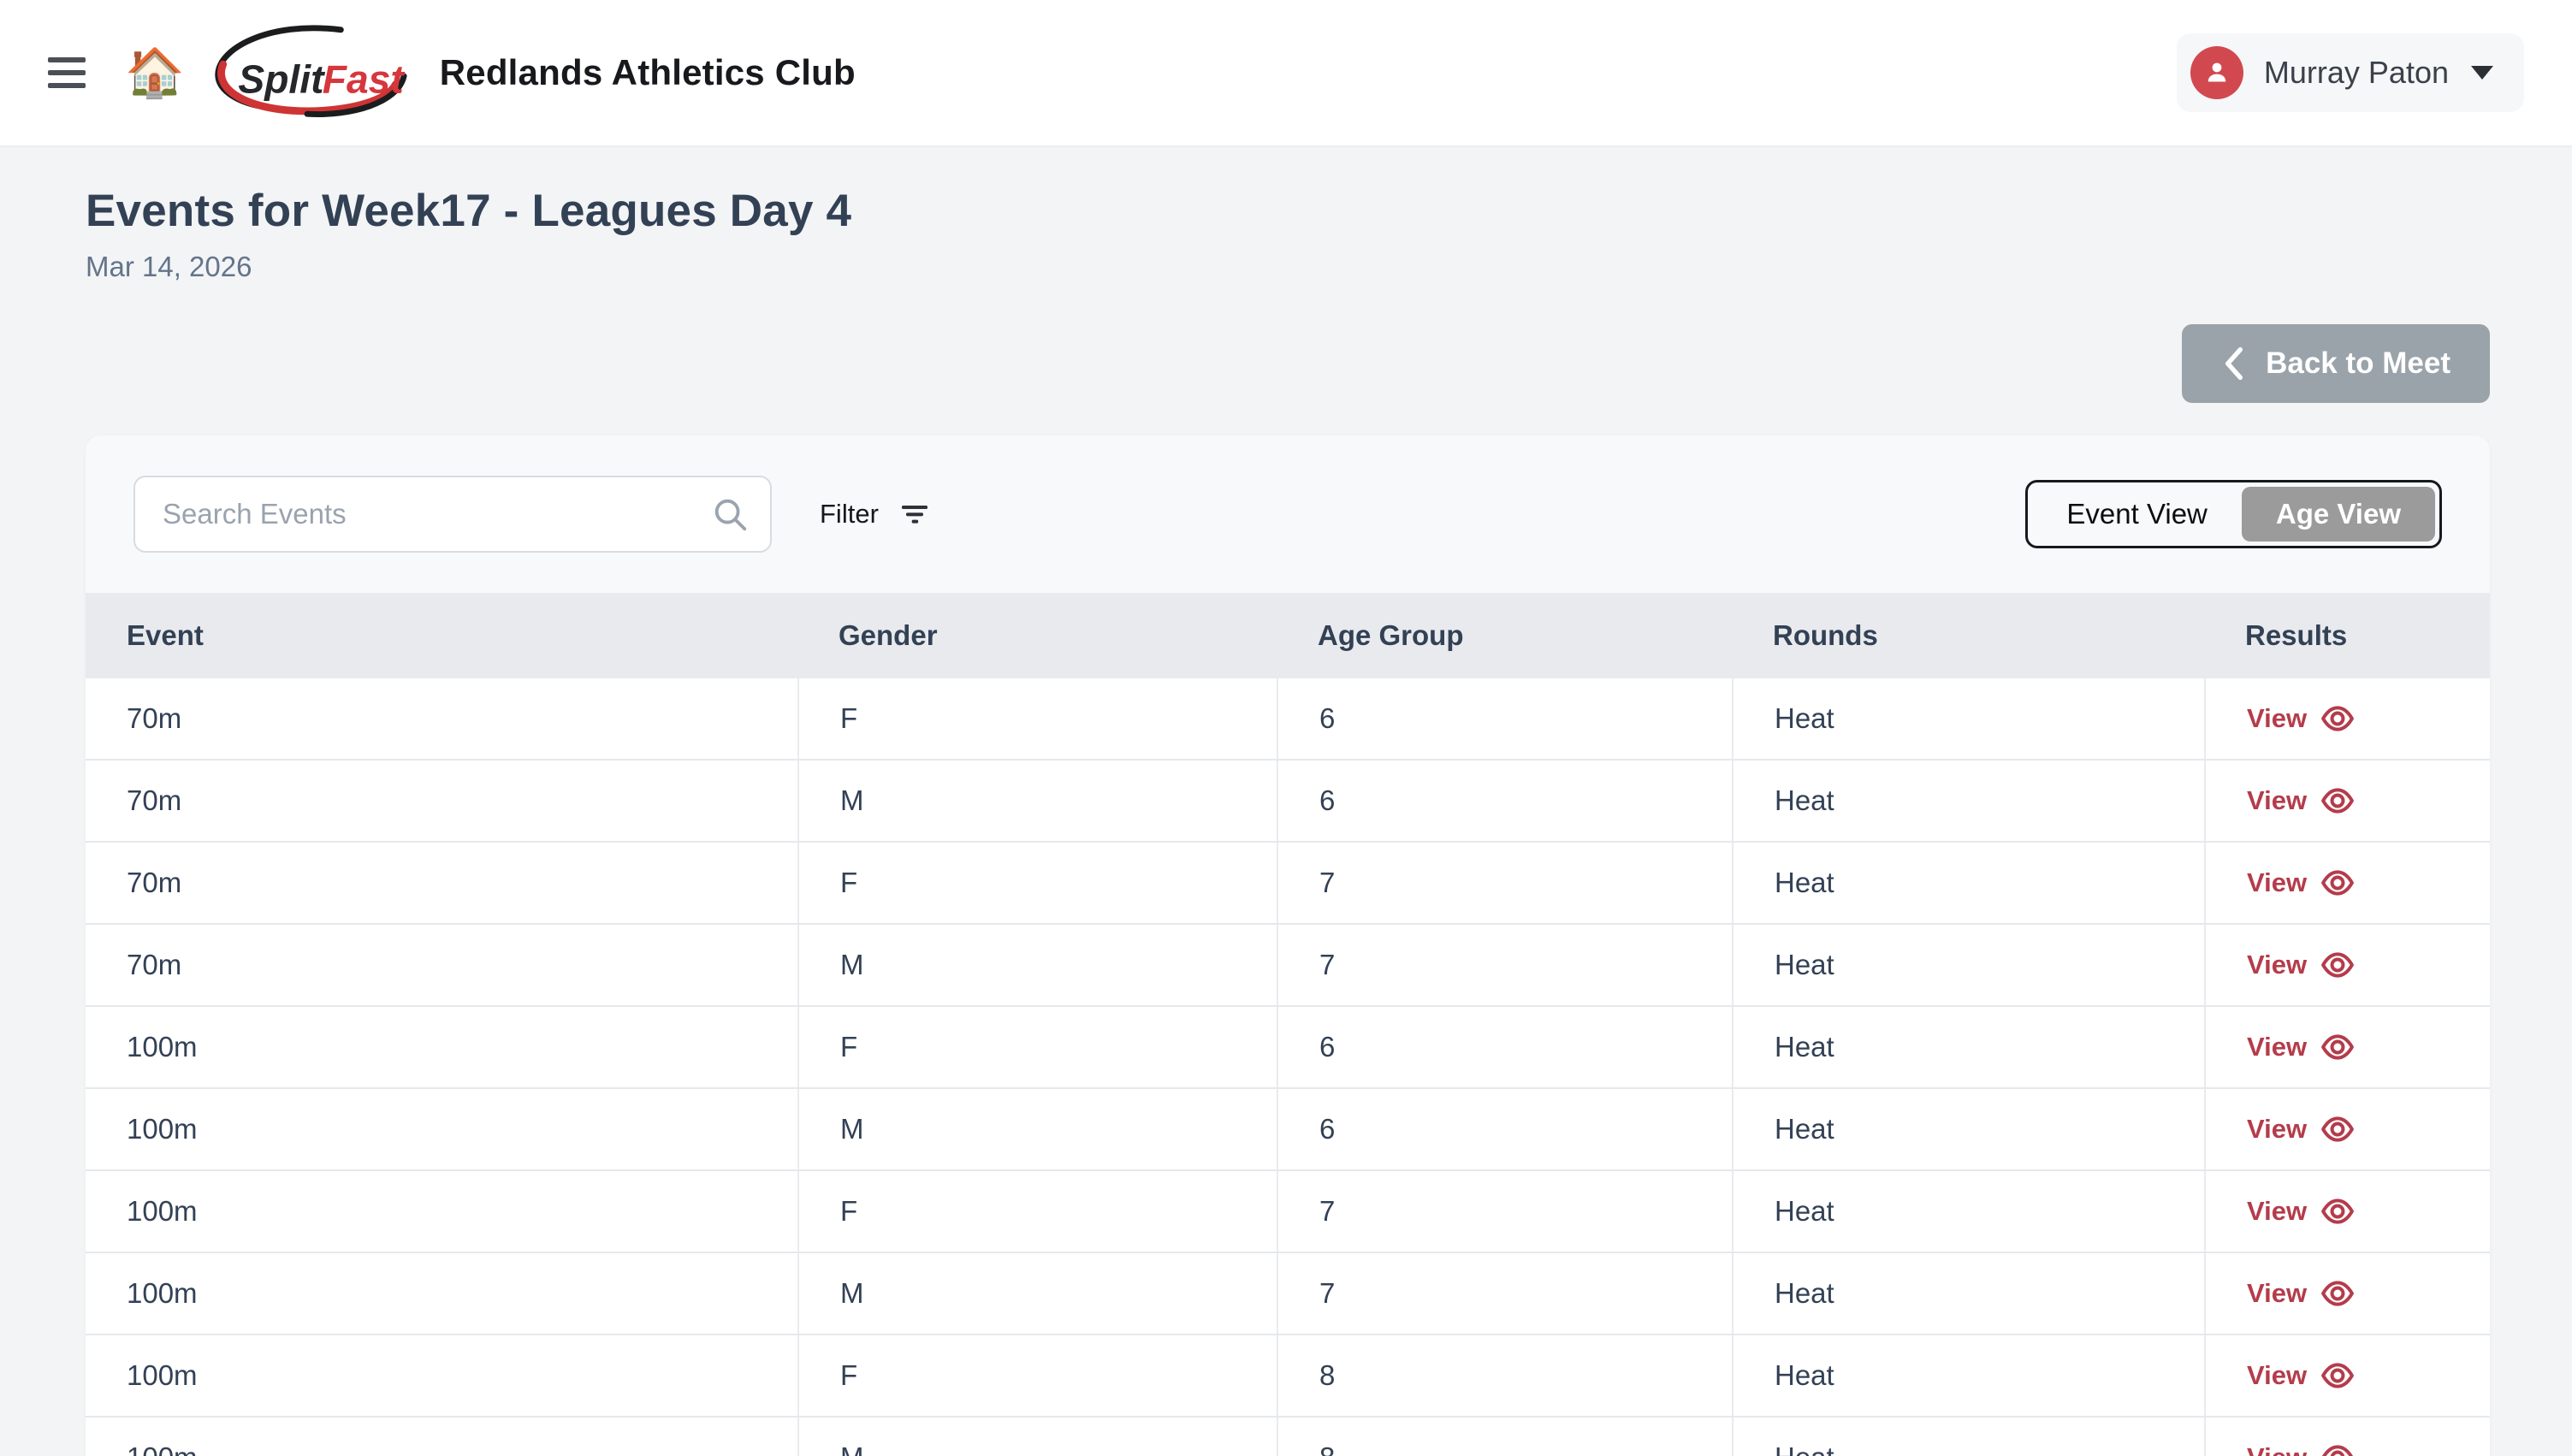 Image resolution: width=2572 pixels, height=1456 pixels. I want to click on chevron-left-icon, so click(2234, 363).